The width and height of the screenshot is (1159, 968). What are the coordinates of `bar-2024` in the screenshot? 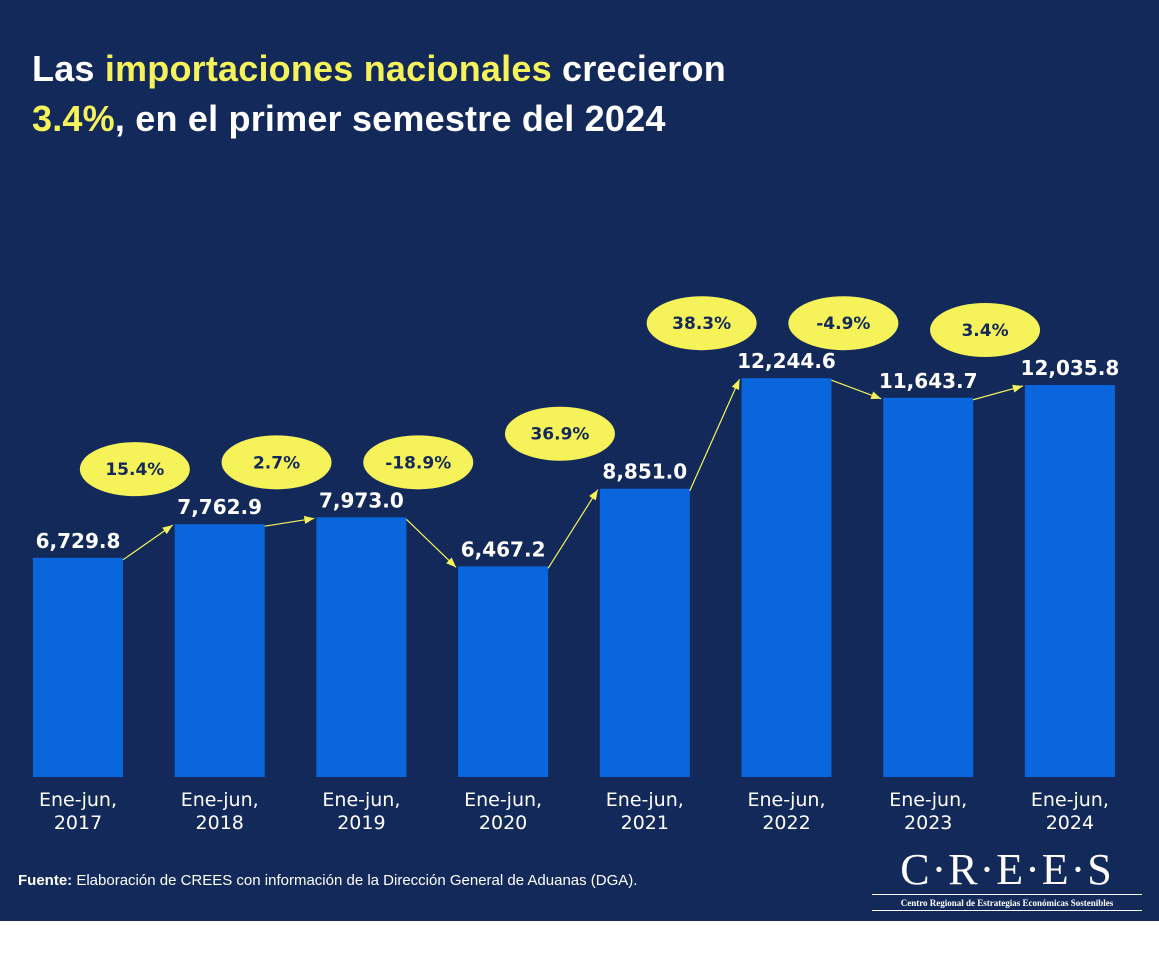 It's located at (1069, 580).